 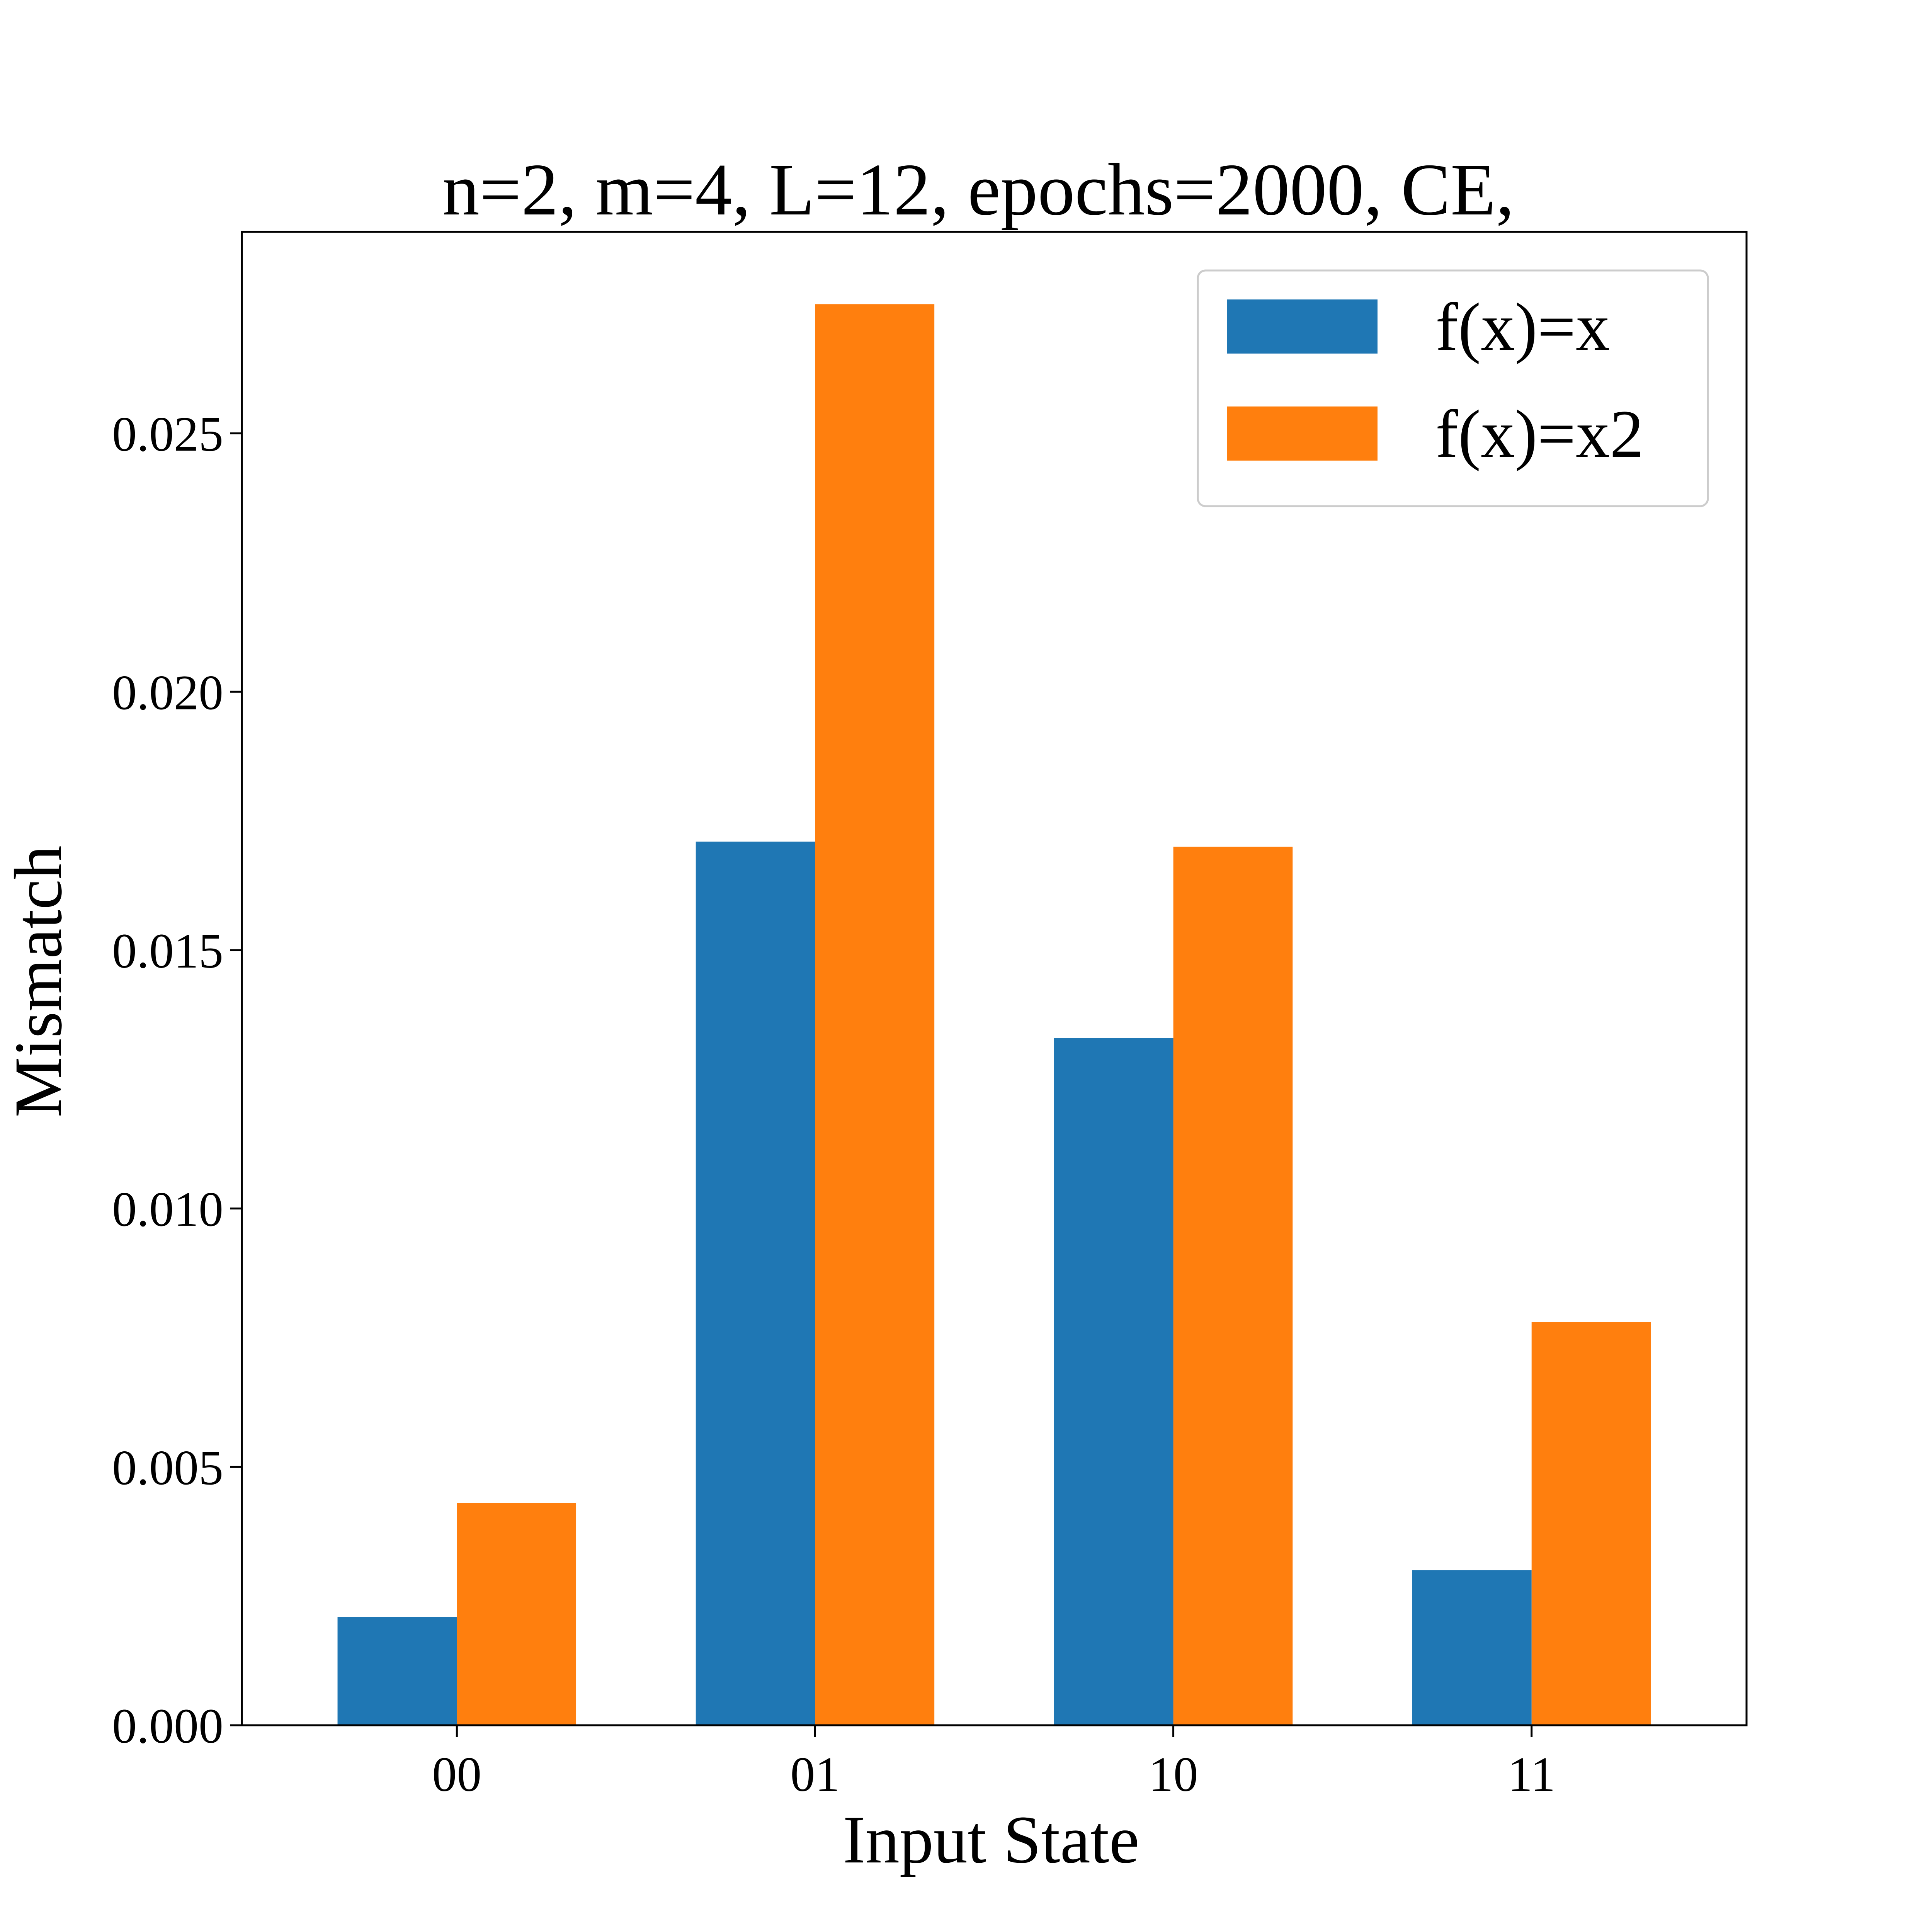 What do you see at coordinates (168, 1726) in the screenshot?
I see `y-tick-label: 0.000` at bounding box center [168, 1726].